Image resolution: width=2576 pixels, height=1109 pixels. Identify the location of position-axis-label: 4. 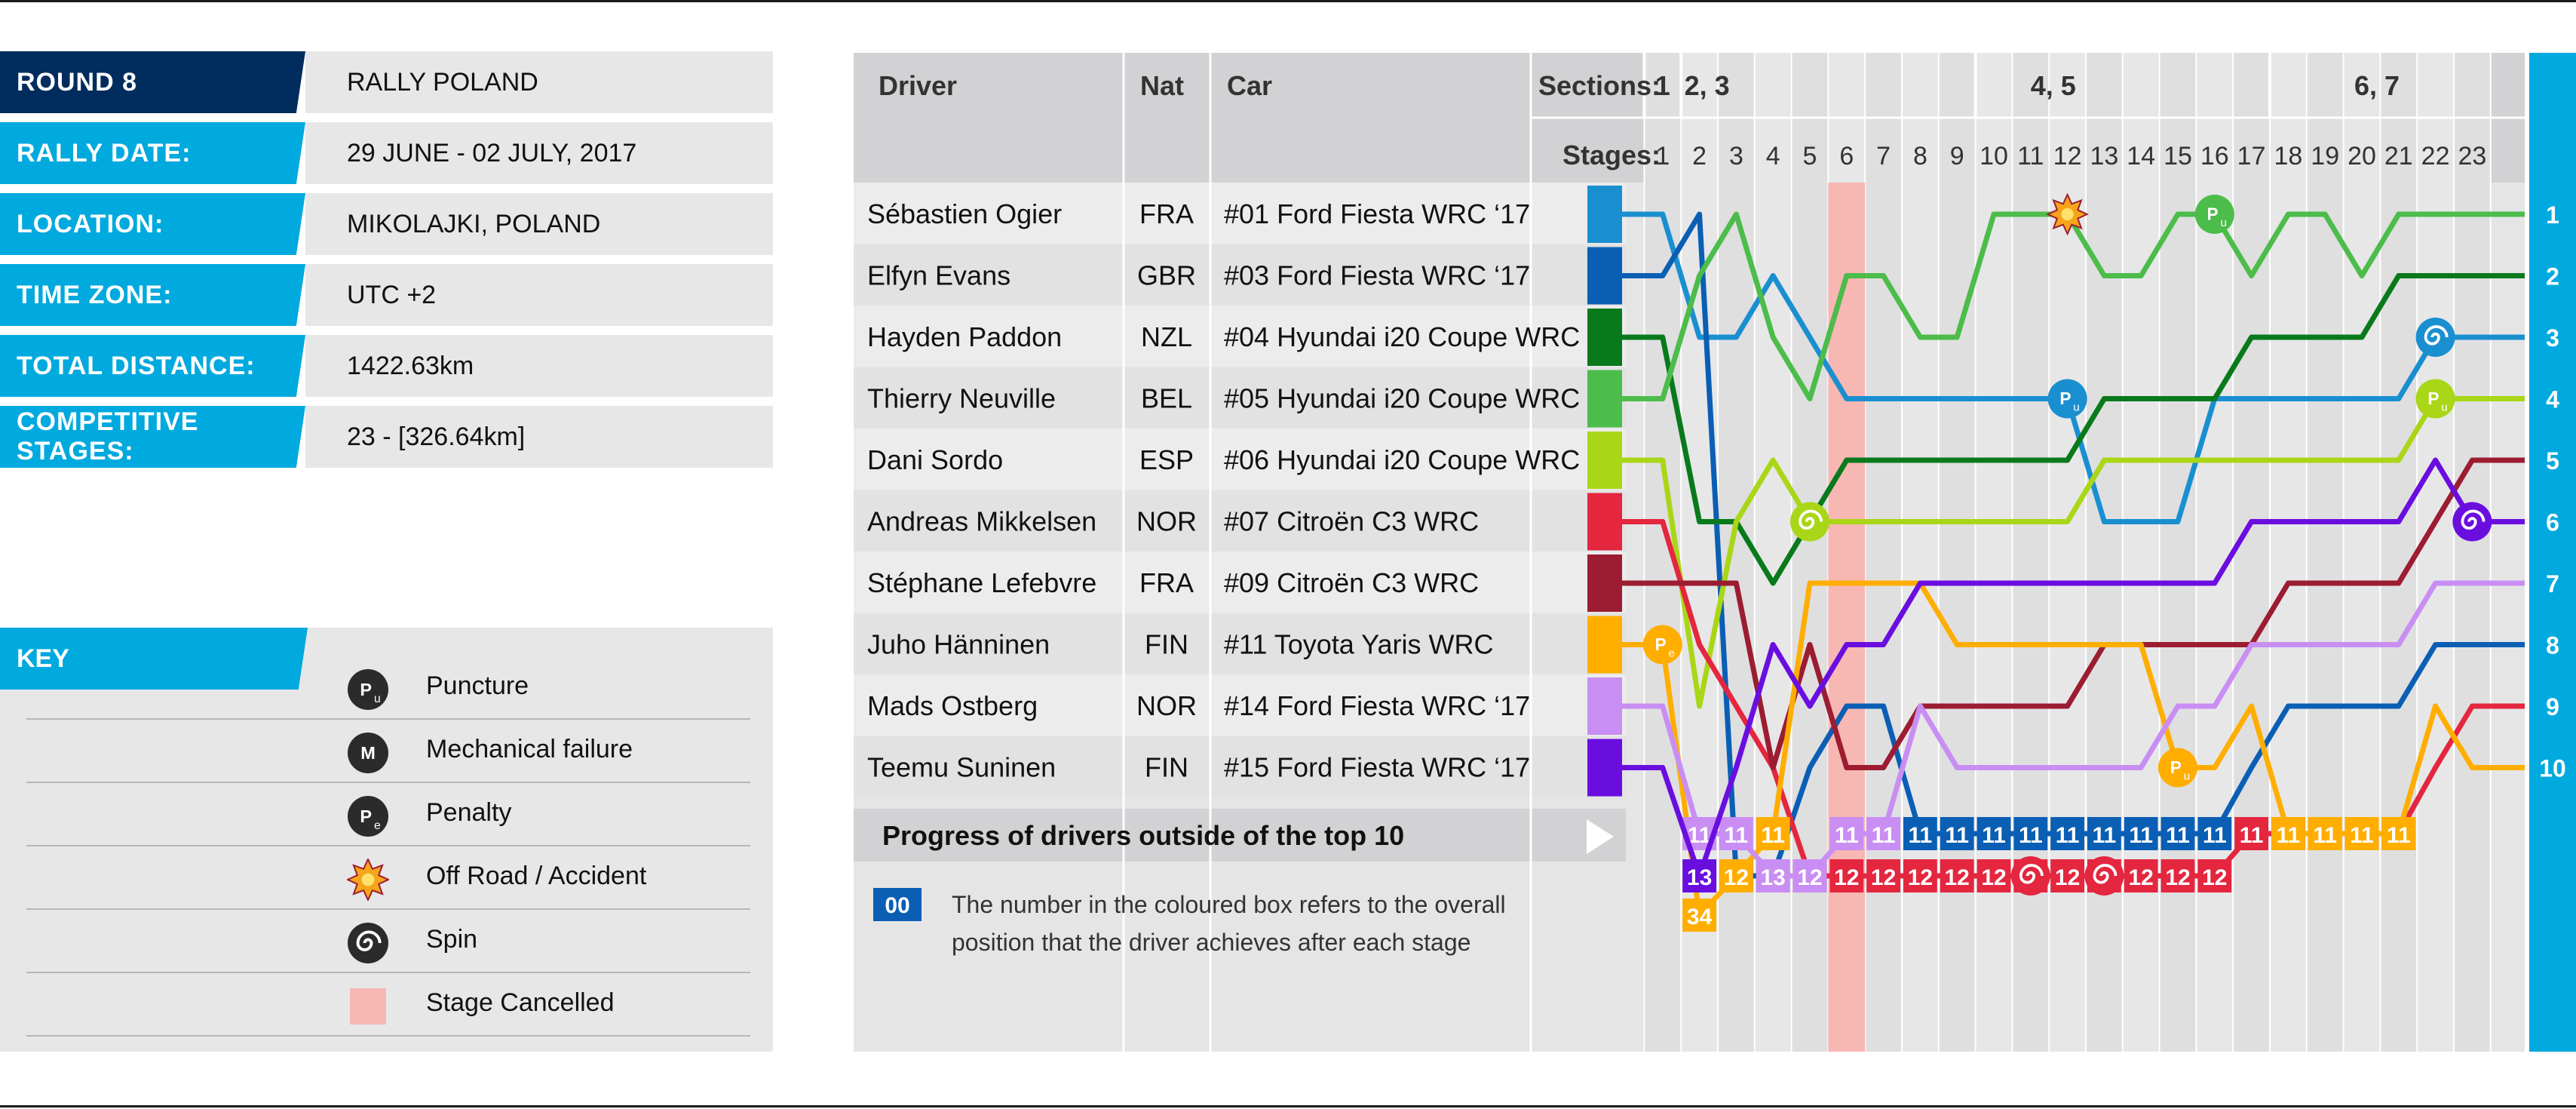
(2552, 399).